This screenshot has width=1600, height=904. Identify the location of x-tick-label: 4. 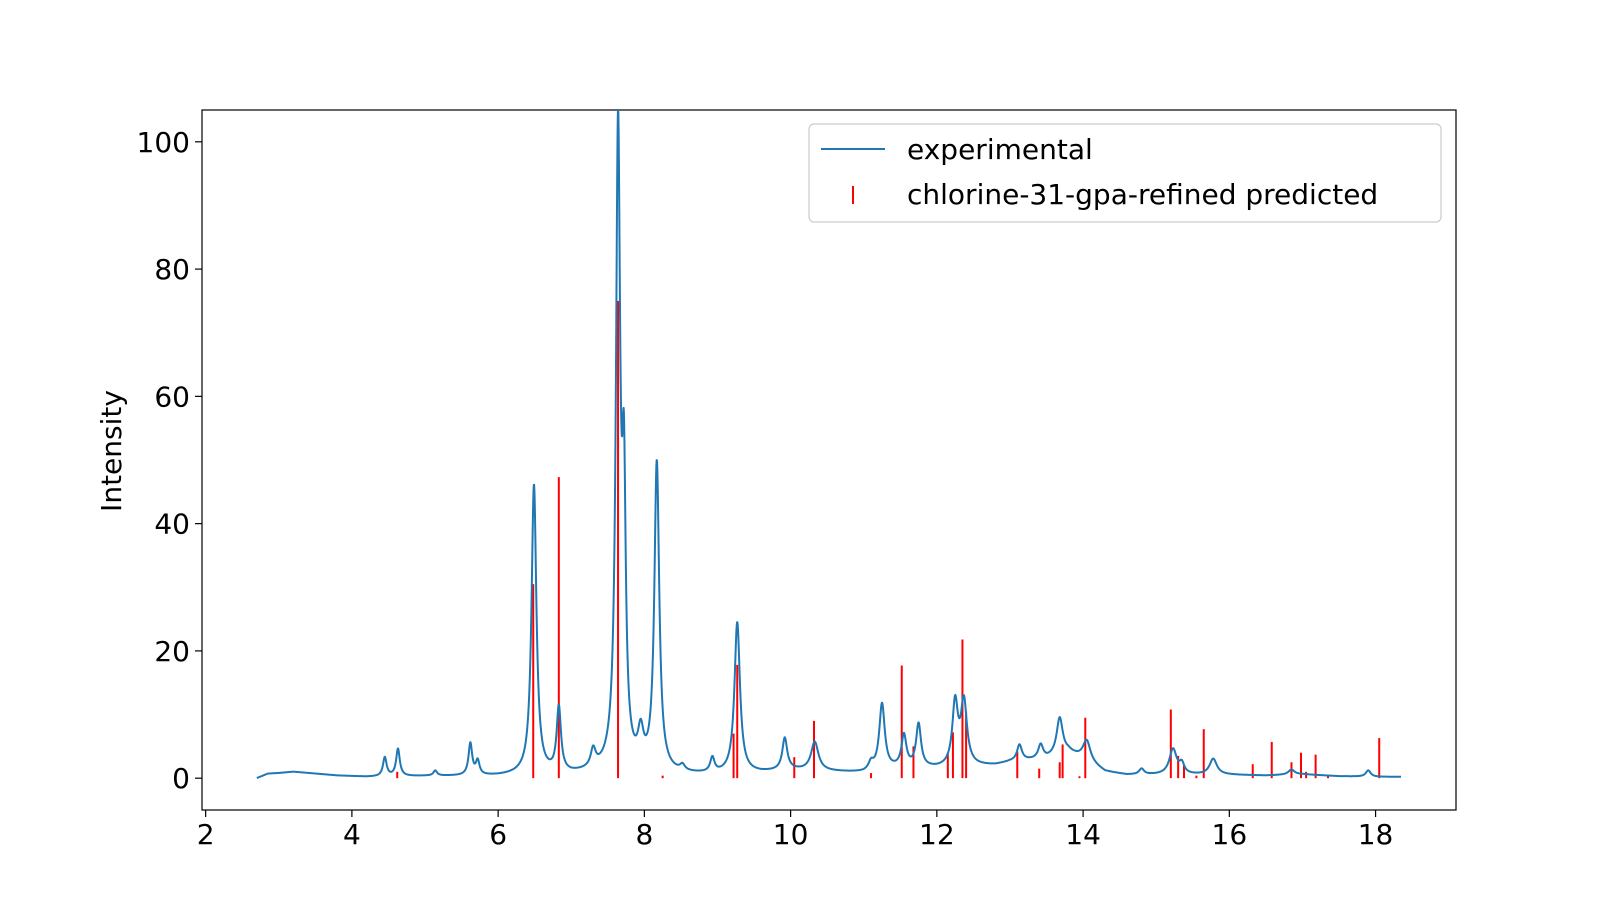
(352, 834).